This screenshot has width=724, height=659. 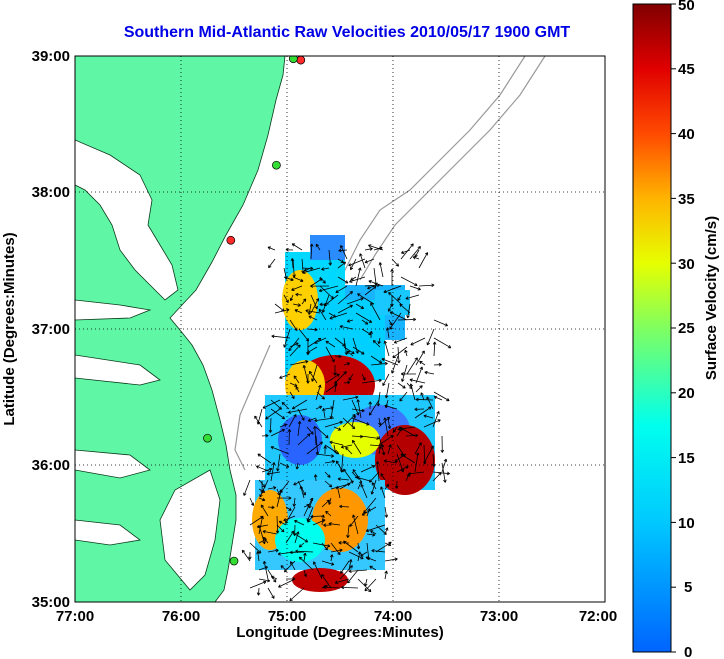 What do you see at coordinates (686, 69) in the screenshot?
I see `colorbar-tick-label: 45` at bounding box center [686, 69].